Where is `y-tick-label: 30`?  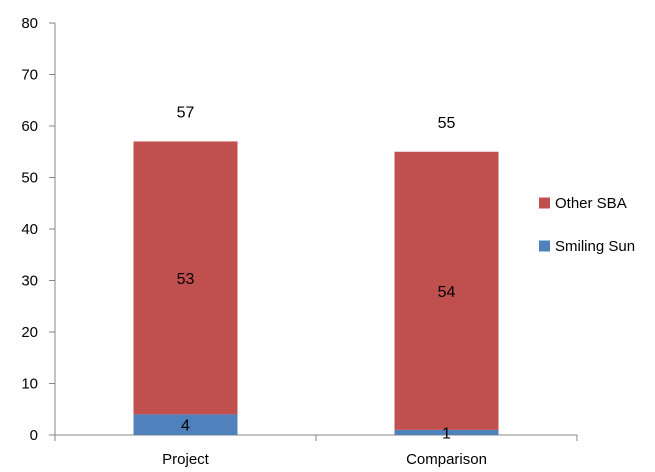
y-tick-label: 30 is located at coordinates (29, 281).